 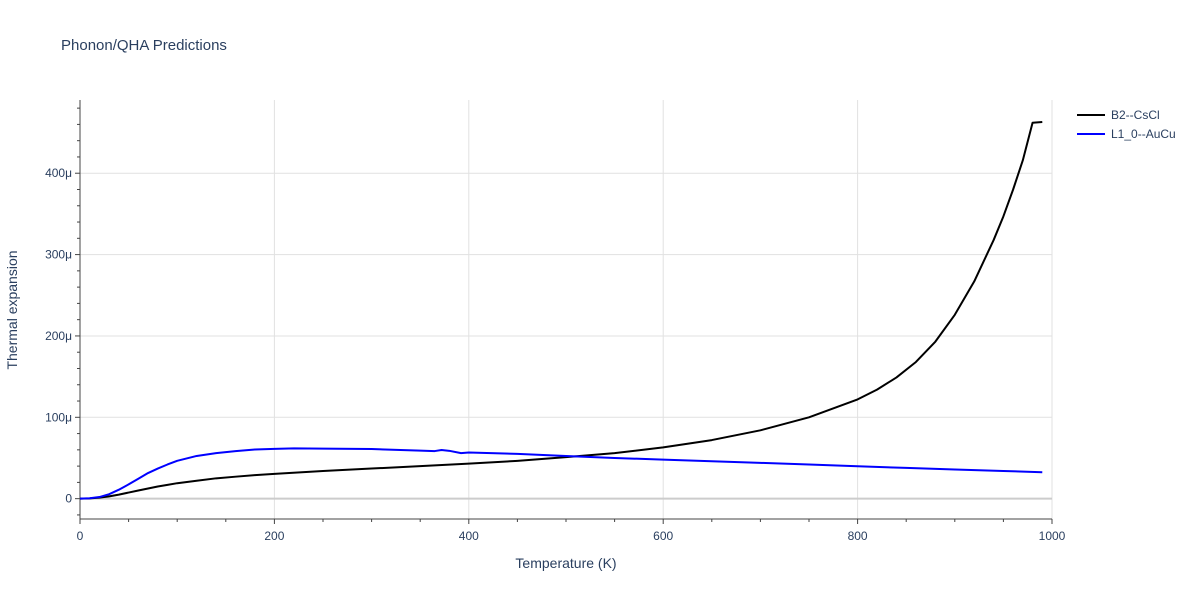 I want to click on x-tick-label: 1000, so click(x=1052, y=536).